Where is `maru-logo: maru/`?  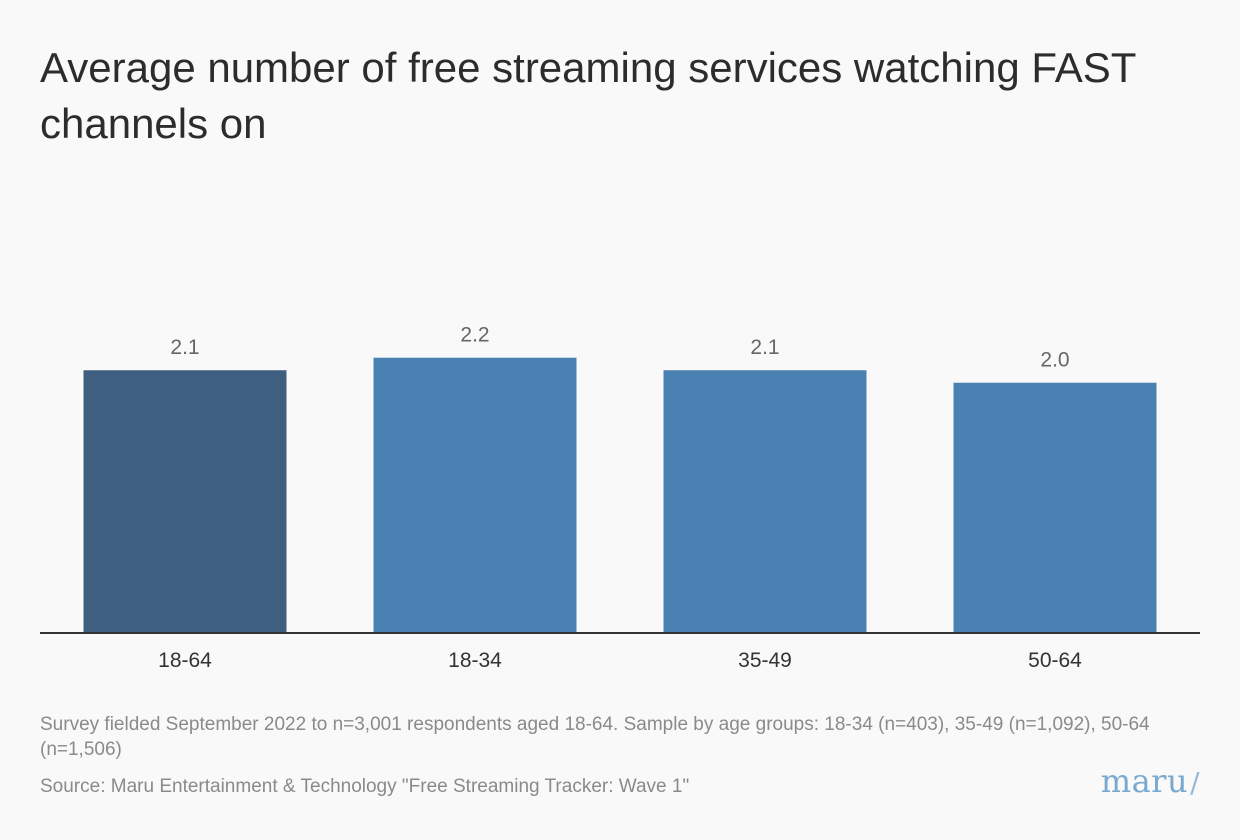 maru-logo: maru/ is located at coordinates (1150, 781).